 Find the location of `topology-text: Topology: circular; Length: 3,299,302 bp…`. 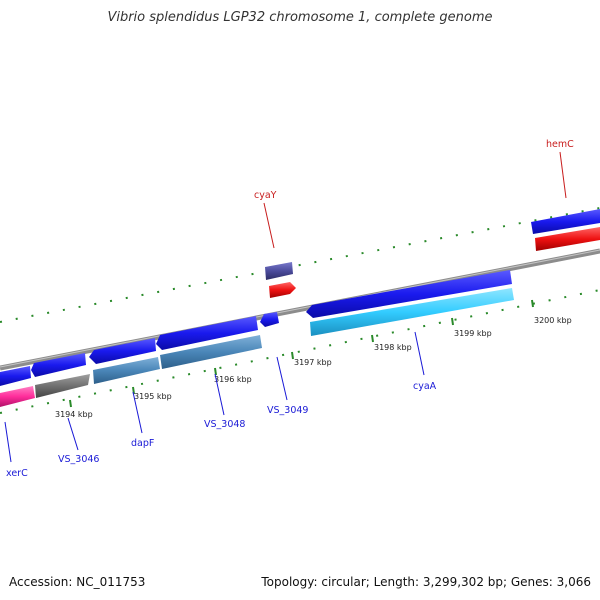

topology-text: Topology: circular; Length: 3,299,302 bp… is located at coordinates (426, 582).